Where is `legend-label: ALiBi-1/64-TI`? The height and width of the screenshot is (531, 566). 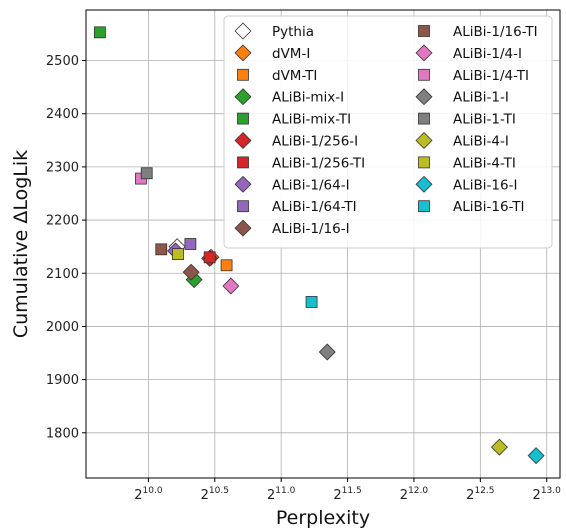 legend-label: ALiBi-1/64-TI is located at coordinates (314, 207).